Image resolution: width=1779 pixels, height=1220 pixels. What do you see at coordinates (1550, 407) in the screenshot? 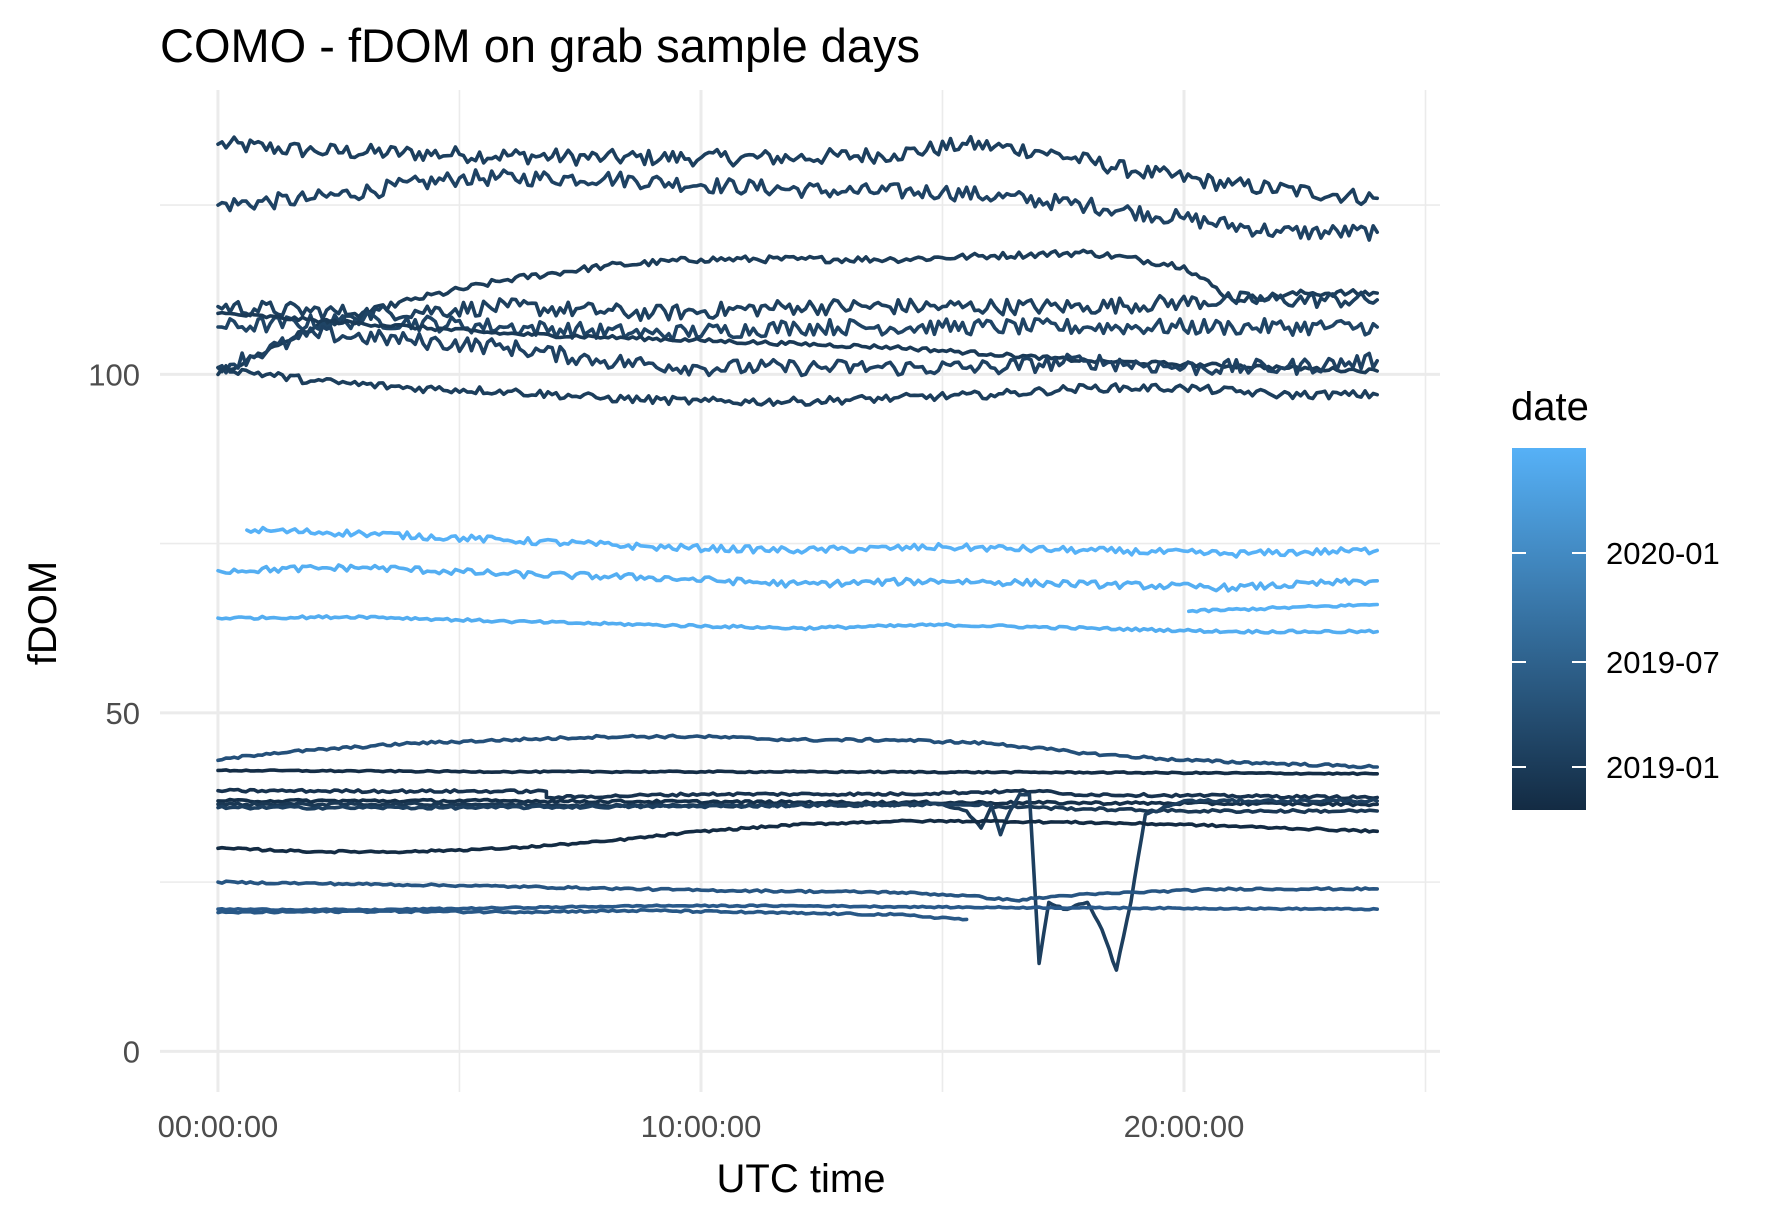
I see `legend-title: date` at bounding box center [1550, 407].